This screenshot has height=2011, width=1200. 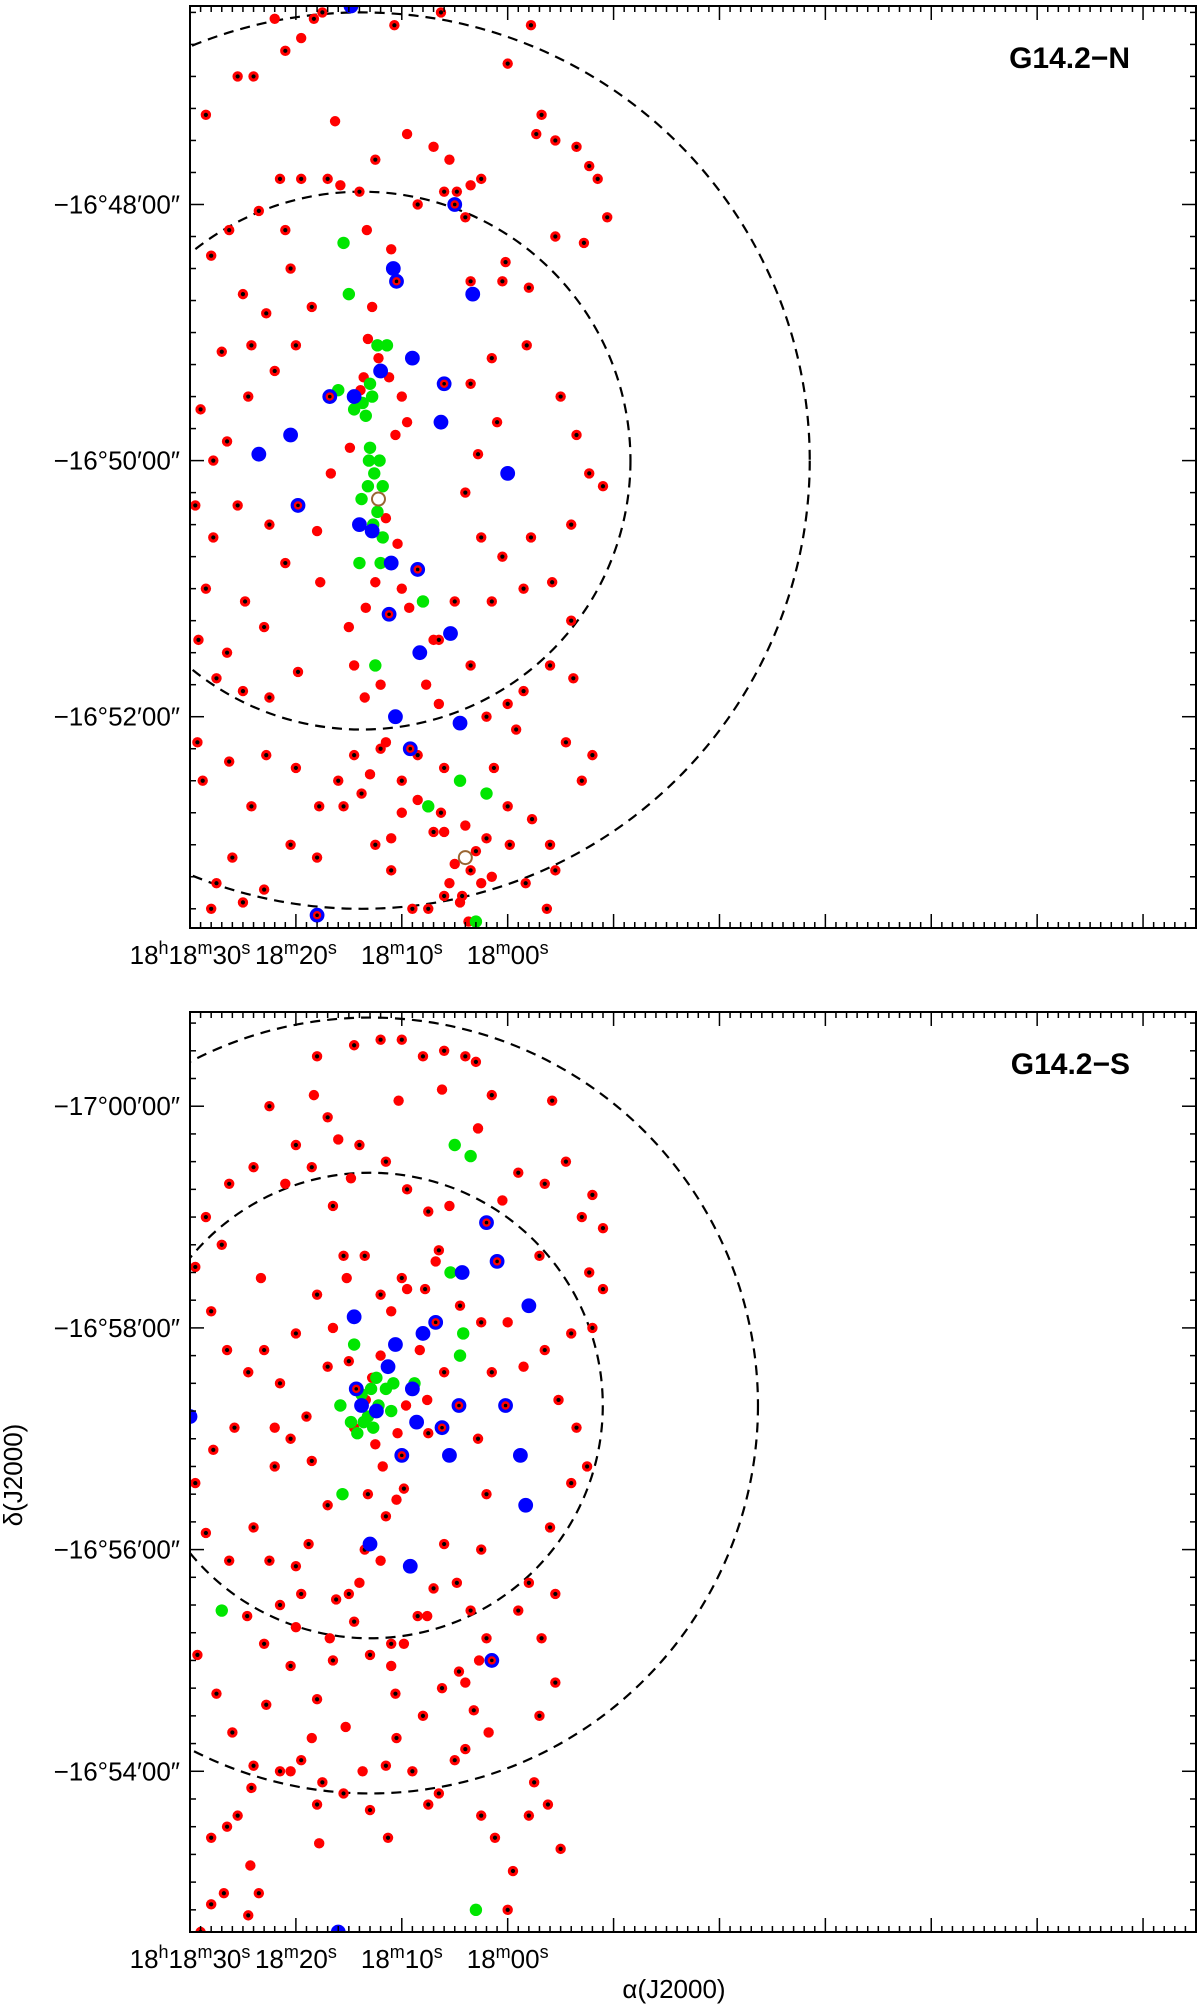 What do you see at coordinates (117, 1328) in the screenshot?
I see `y-tick-label: −16°58′00″` at bounding box center [117, 1328].